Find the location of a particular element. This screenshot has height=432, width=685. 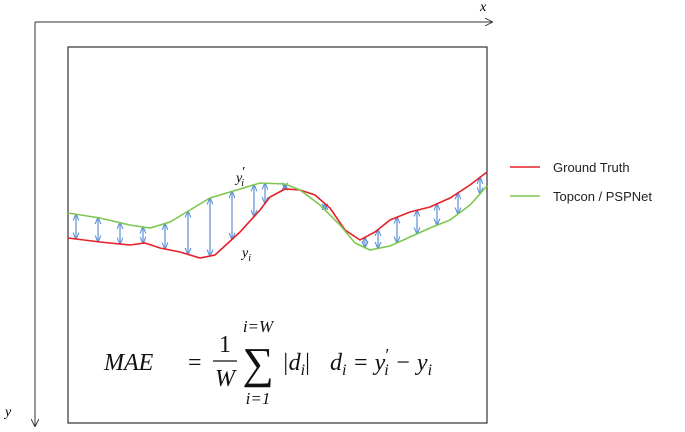

y-label: y is located at coordinates (7, 412).